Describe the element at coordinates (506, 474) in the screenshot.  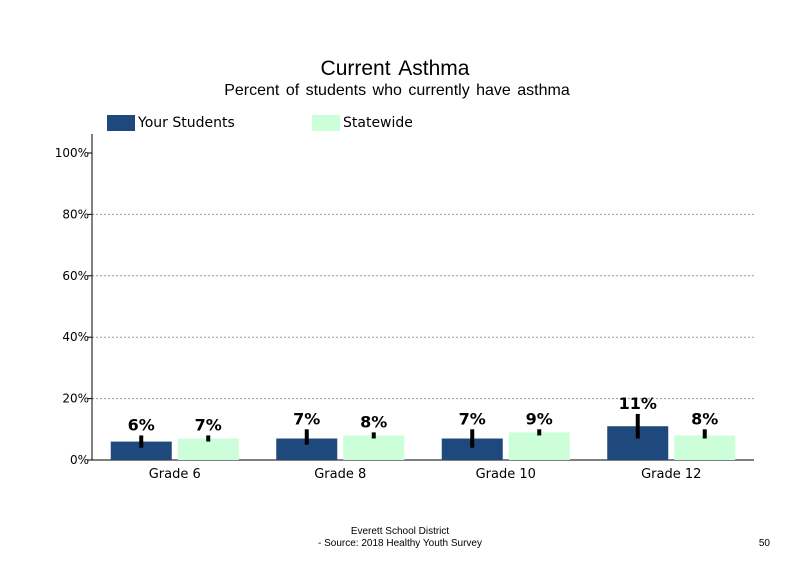
I see `x-tick-label: Grade 10` at that location.